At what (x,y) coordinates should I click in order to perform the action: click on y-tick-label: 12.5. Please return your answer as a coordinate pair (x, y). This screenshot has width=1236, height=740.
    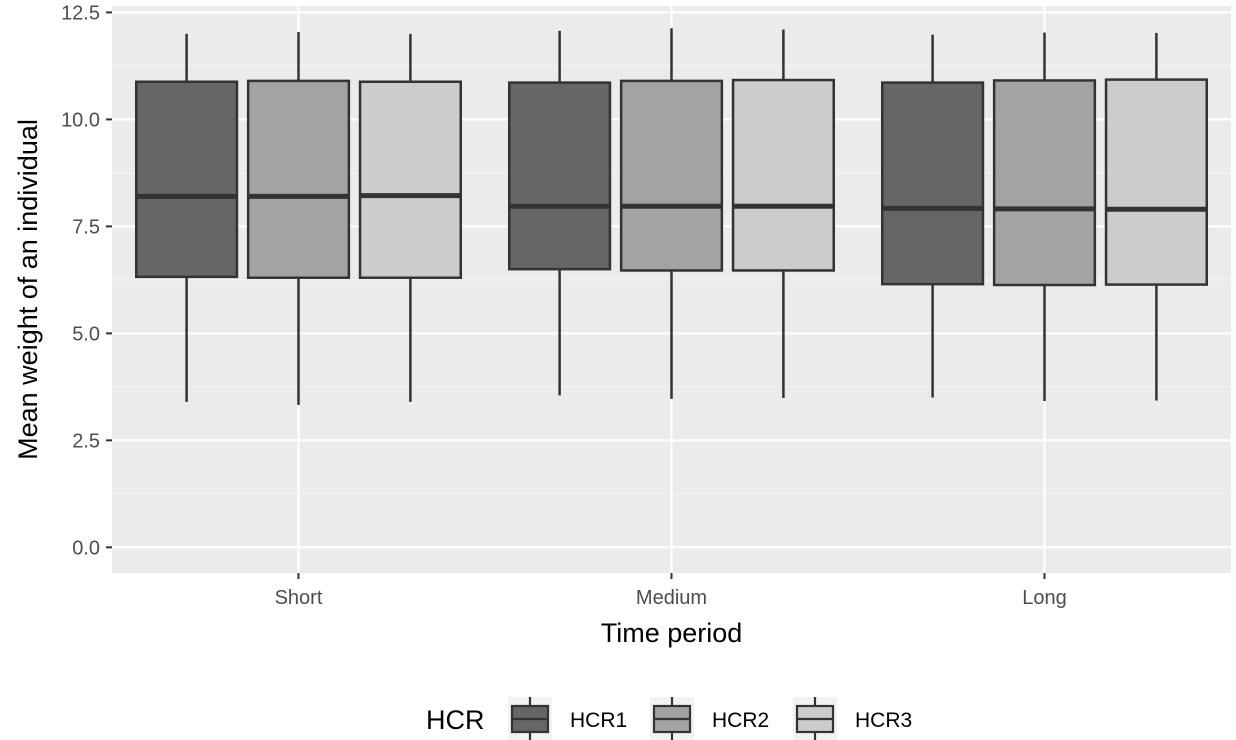
    Looking at the image, I should click on (80, 13).